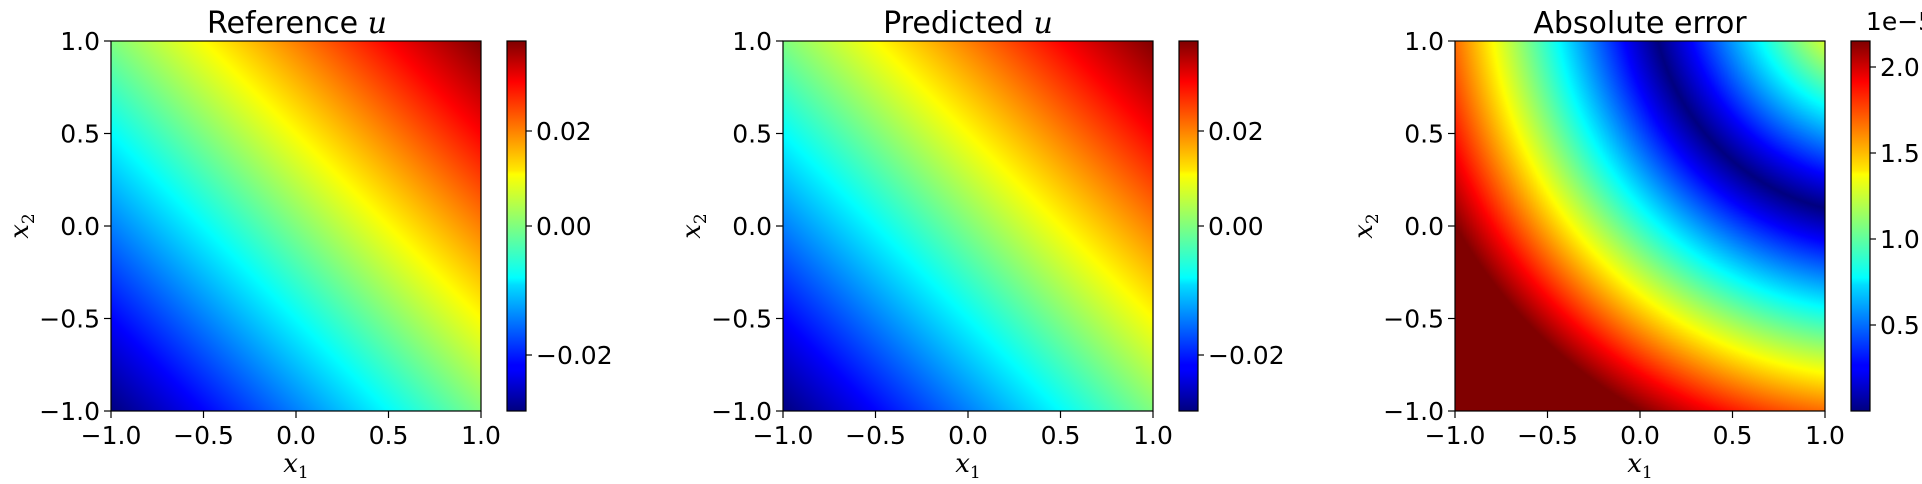 The height and width of the screenshot is (484, 1922). What do you see at coordinates (1894, 21) in the screenshot?
I see `colorbar-offset-label: 1e−5` at bounding box center [1894, 21].